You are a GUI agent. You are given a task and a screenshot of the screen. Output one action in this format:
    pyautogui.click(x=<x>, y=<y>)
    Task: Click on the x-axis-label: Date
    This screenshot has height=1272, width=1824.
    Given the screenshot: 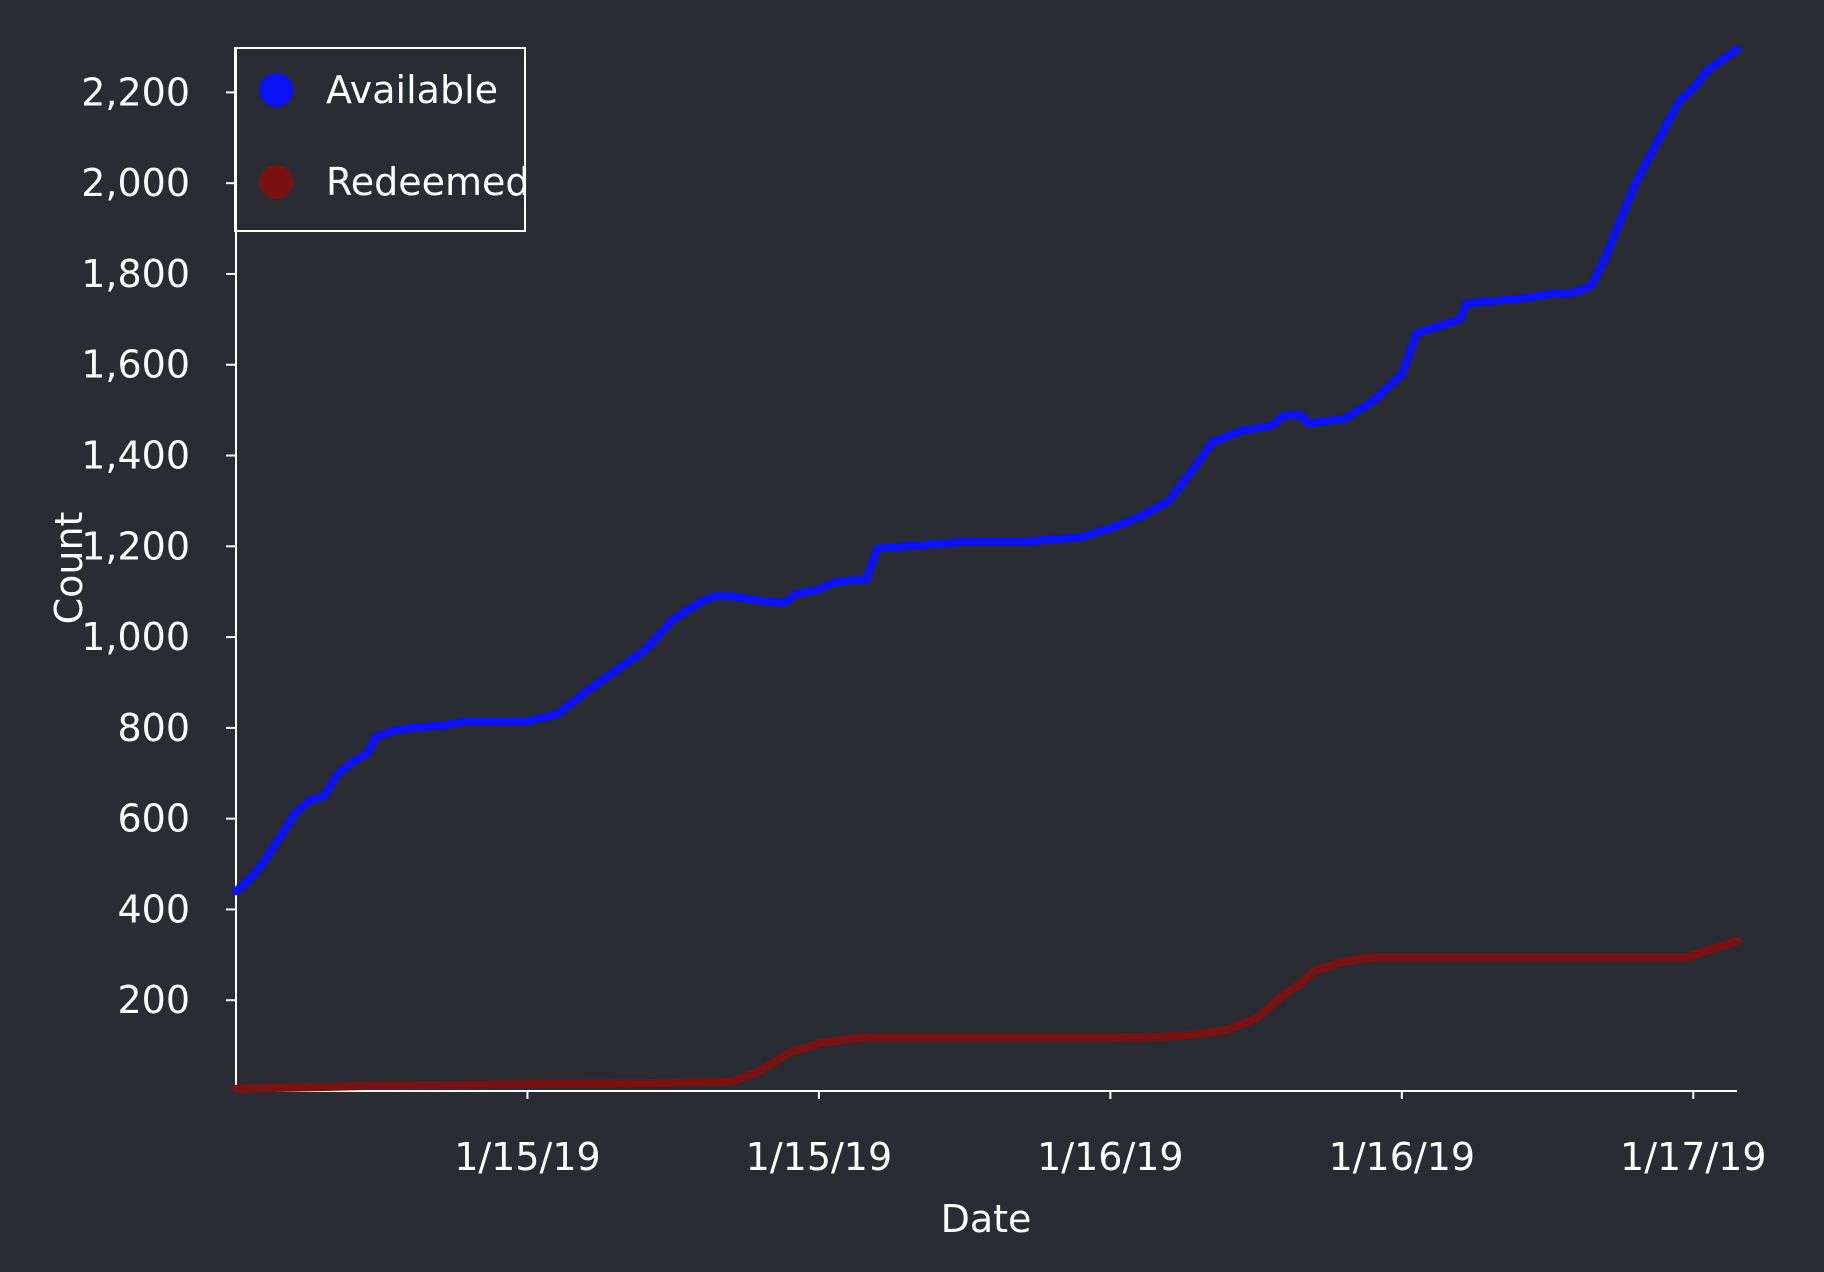 What is the action you would take?
    pyautogui.click(x=986, y=1219)
    